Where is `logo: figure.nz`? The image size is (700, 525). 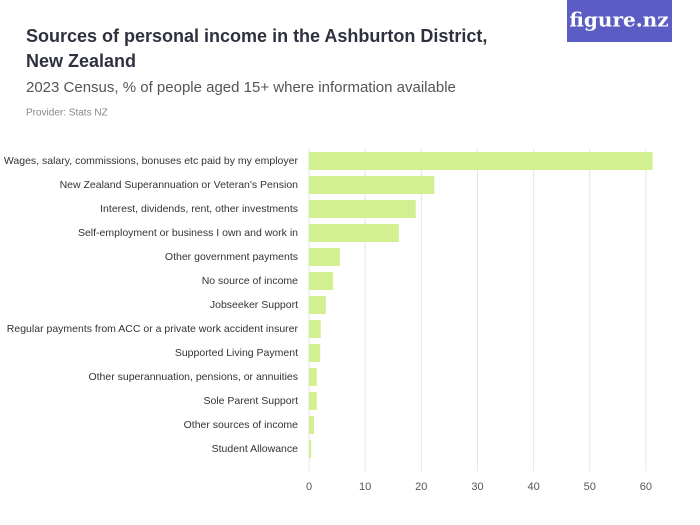 logo: figure.nz is located at coordinates (618, 20).